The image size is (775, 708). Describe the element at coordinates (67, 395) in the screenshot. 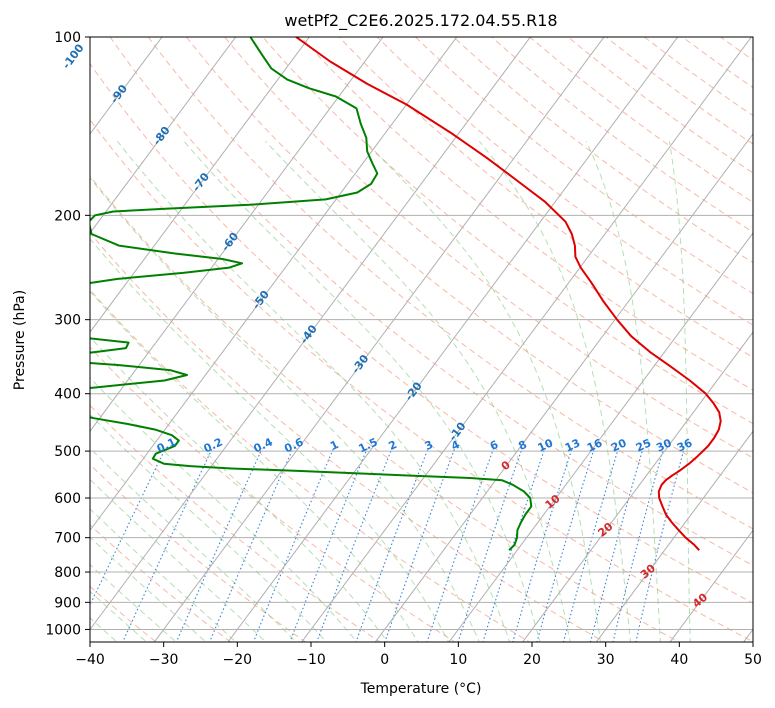

I see `y-tick-label: 400` at that location.